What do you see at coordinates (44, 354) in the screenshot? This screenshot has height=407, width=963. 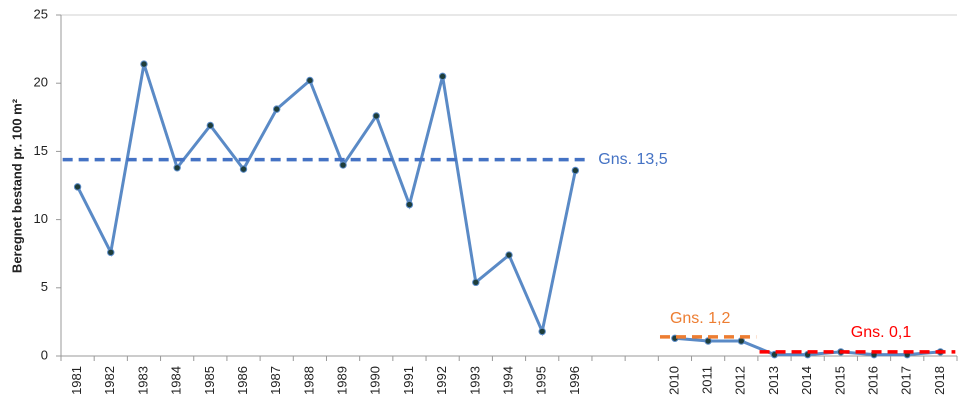 I see `y-tick-label: 0` at bounding box center [44, 354].